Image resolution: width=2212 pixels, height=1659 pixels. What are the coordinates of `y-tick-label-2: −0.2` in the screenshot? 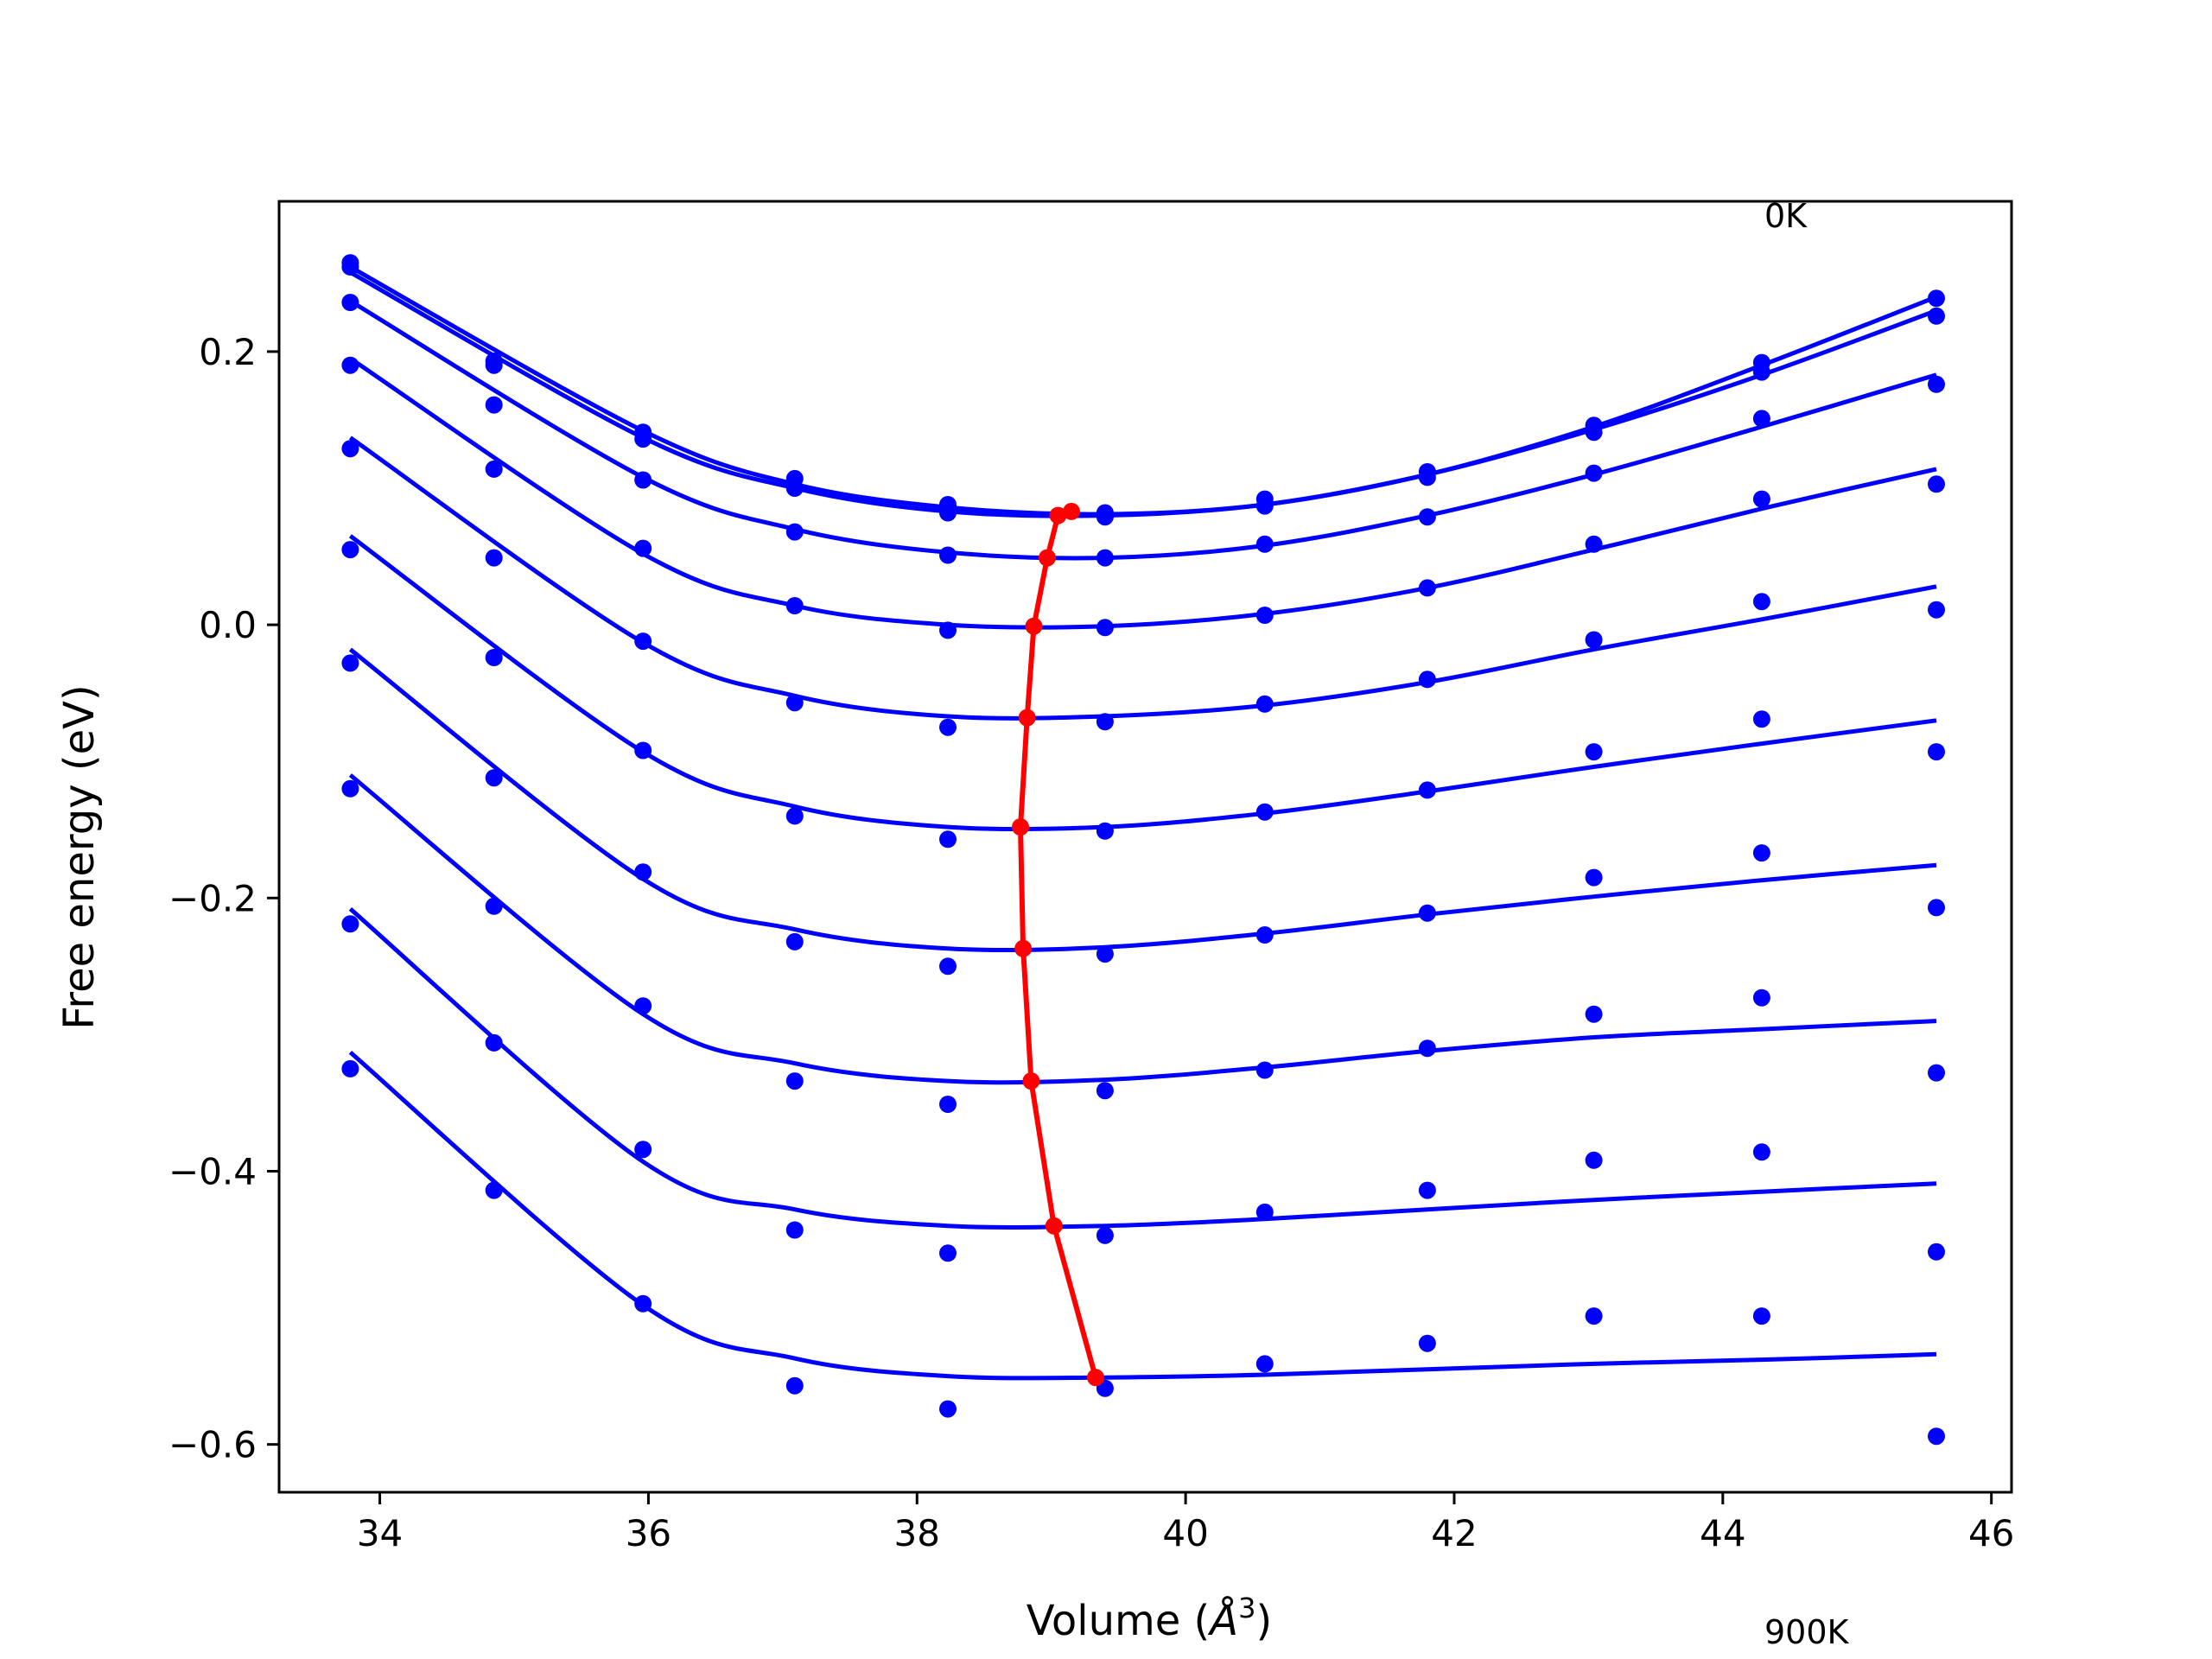 It's located at (212, 898).